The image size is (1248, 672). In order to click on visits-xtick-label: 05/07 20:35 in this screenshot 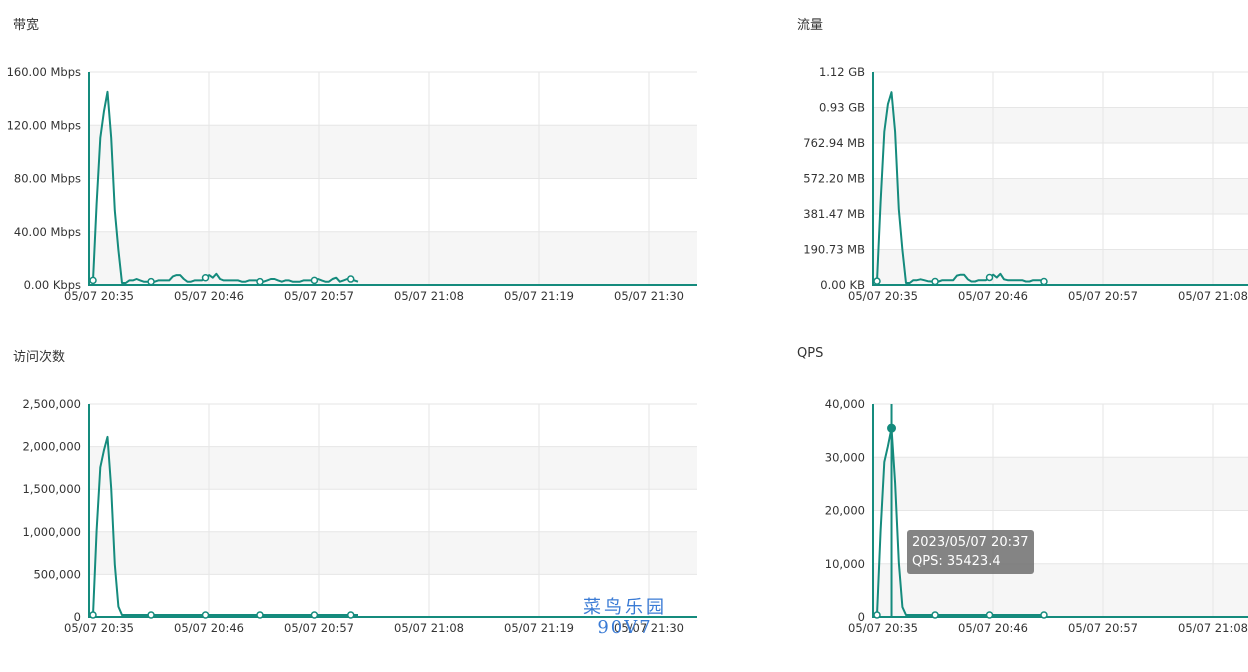, I will do `click(99, 628)`.